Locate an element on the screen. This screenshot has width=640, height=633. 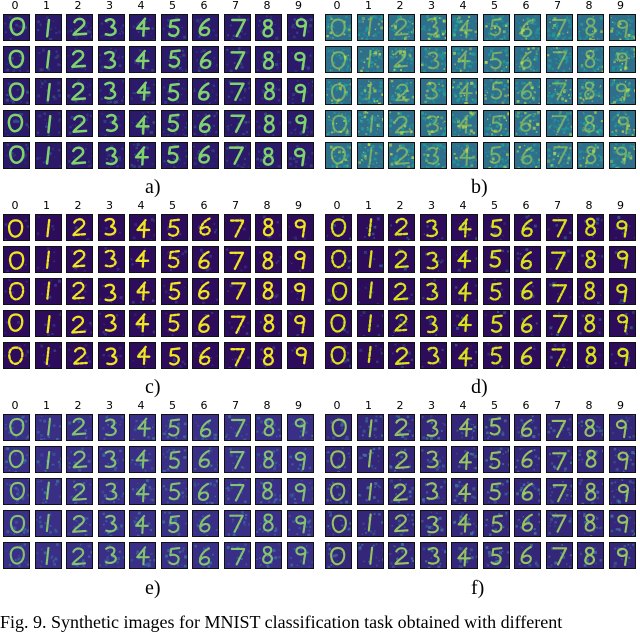
column-label: 8 is located at coordinates (267, 205).